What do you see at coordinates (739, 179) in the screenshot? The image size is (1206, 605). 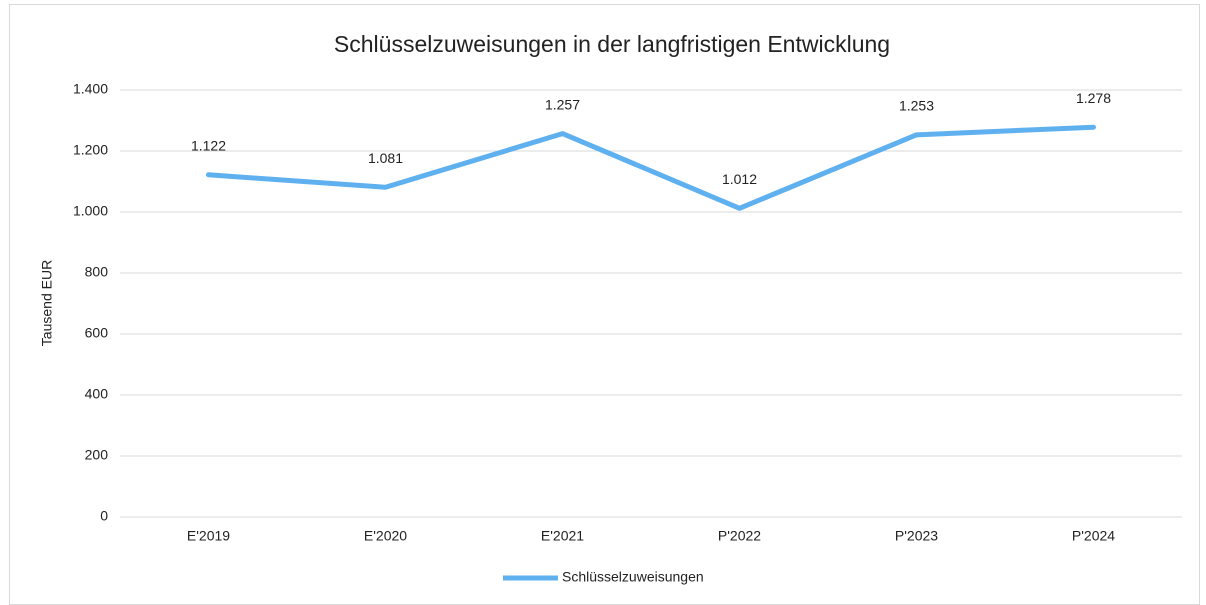 I see `data-label: 1.012` at bounding box center [739, 179].